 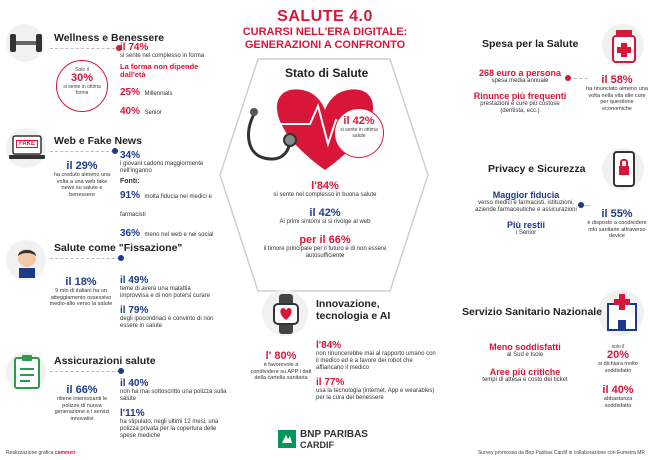 I want to click on assicurazioni-circle-value: il 66%, so click(x=82, y=390).